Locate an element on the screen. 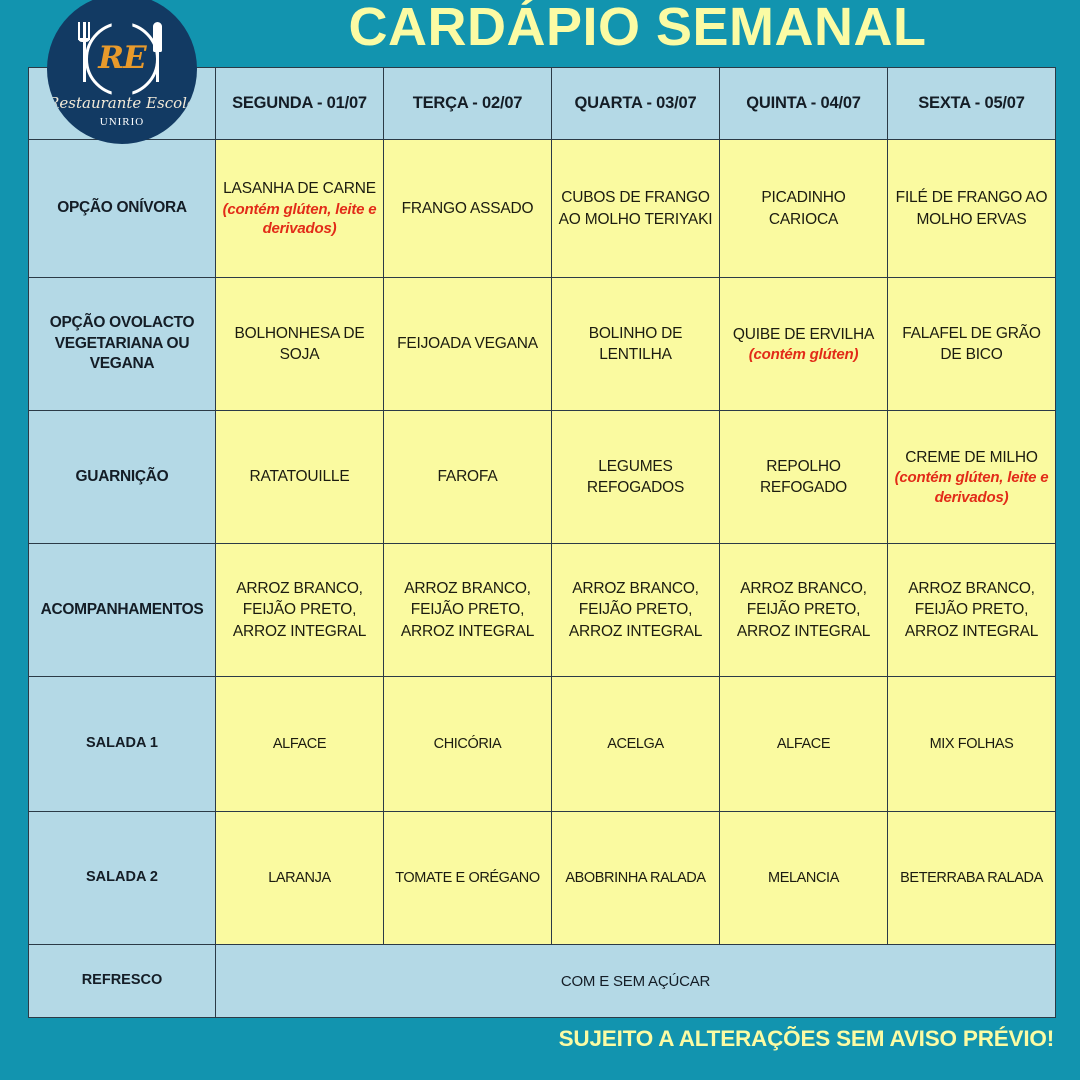 Image resolution: width=1080 pixels, height=1080 pixels. menu-cell: REPOLHO REFOGADO is located at coordinates (803, 477).